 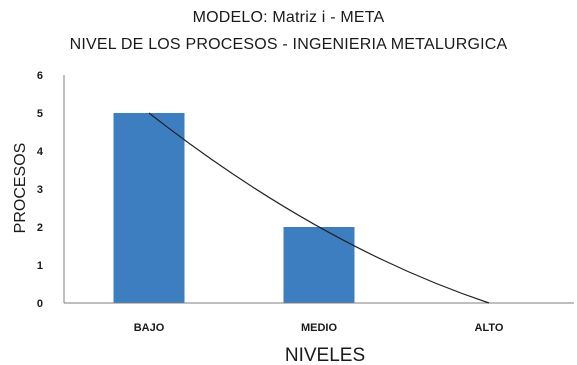 I want to click on y-tick-label: 6, so click(x=40, y=76).